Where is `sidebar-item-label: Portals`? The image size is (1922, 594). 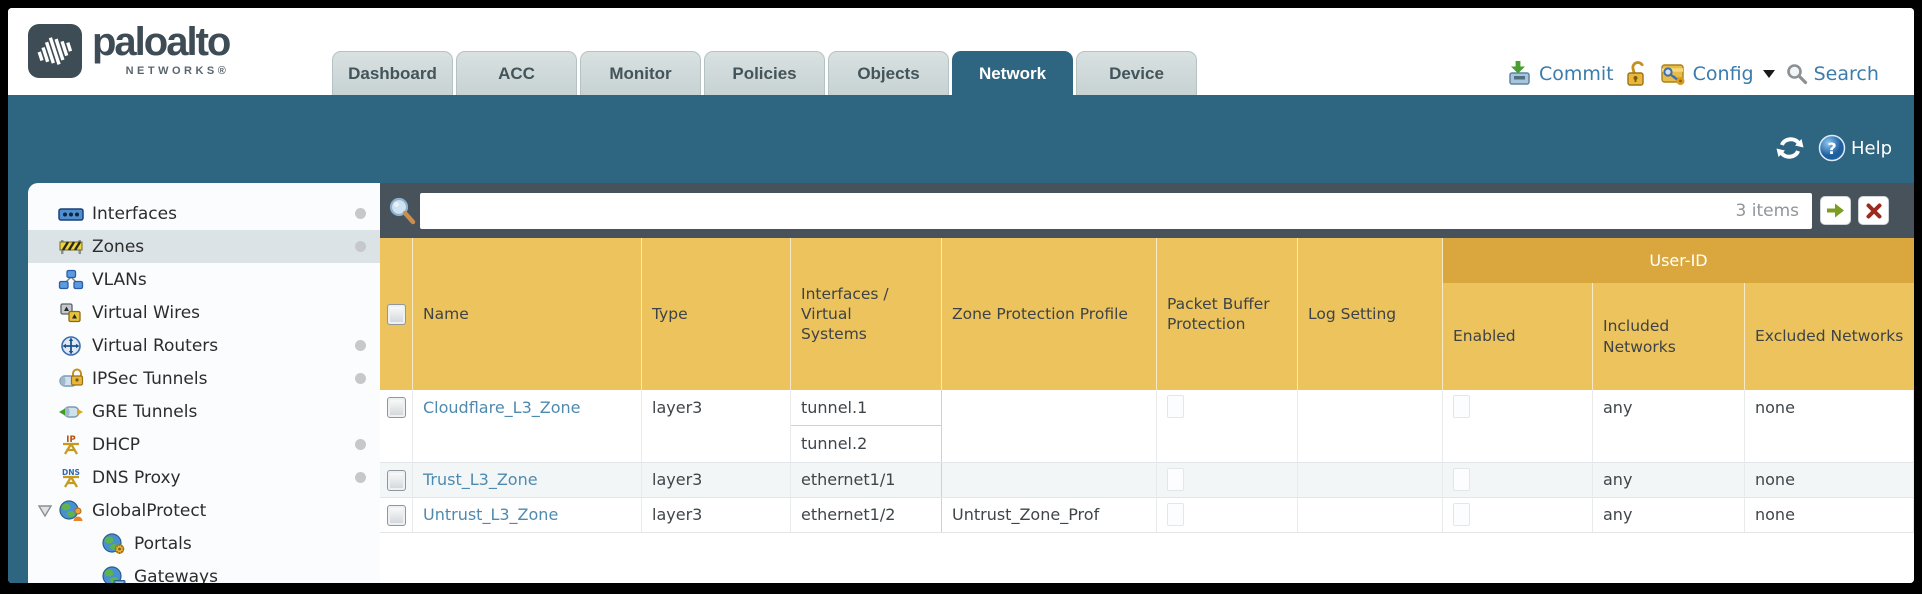 sidebar-item-label: Portals is located at coordinates (163, 543).